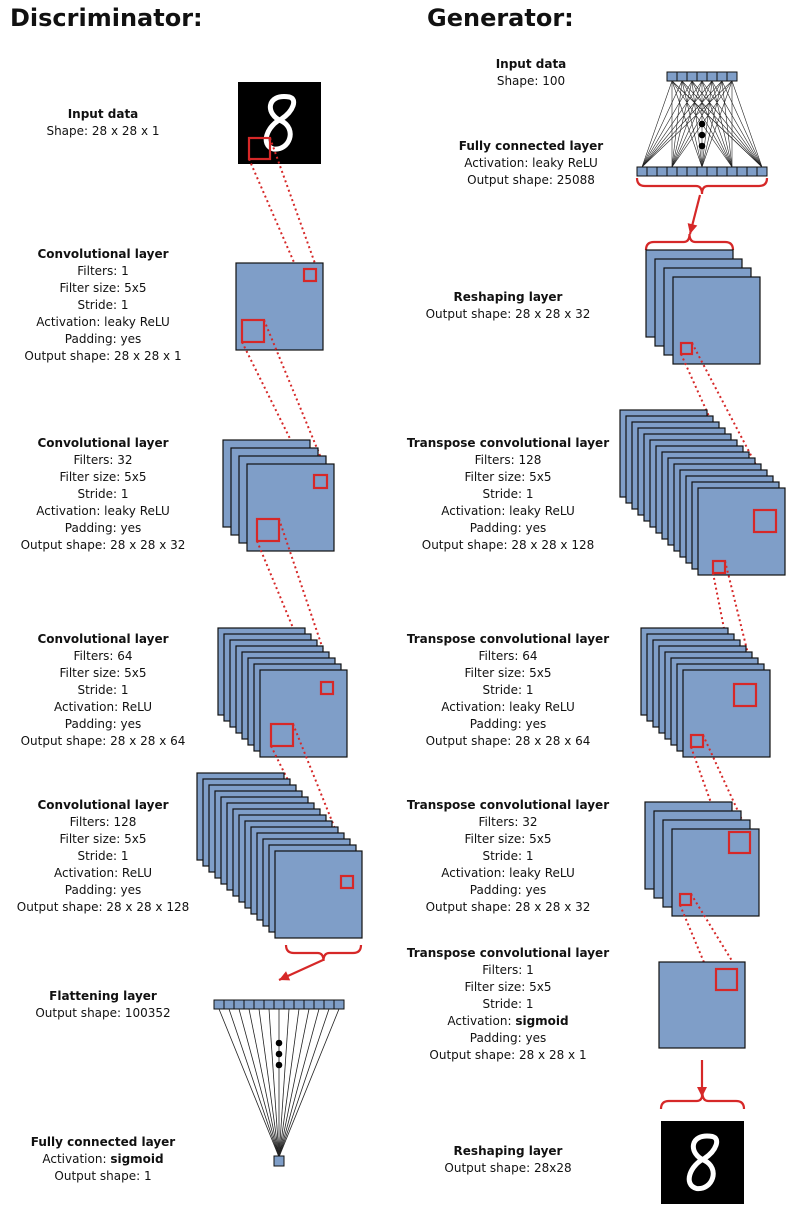  Describe the element at coordinates (702, 1101) in the screenshot. I see `gen-output-brace` at that location.